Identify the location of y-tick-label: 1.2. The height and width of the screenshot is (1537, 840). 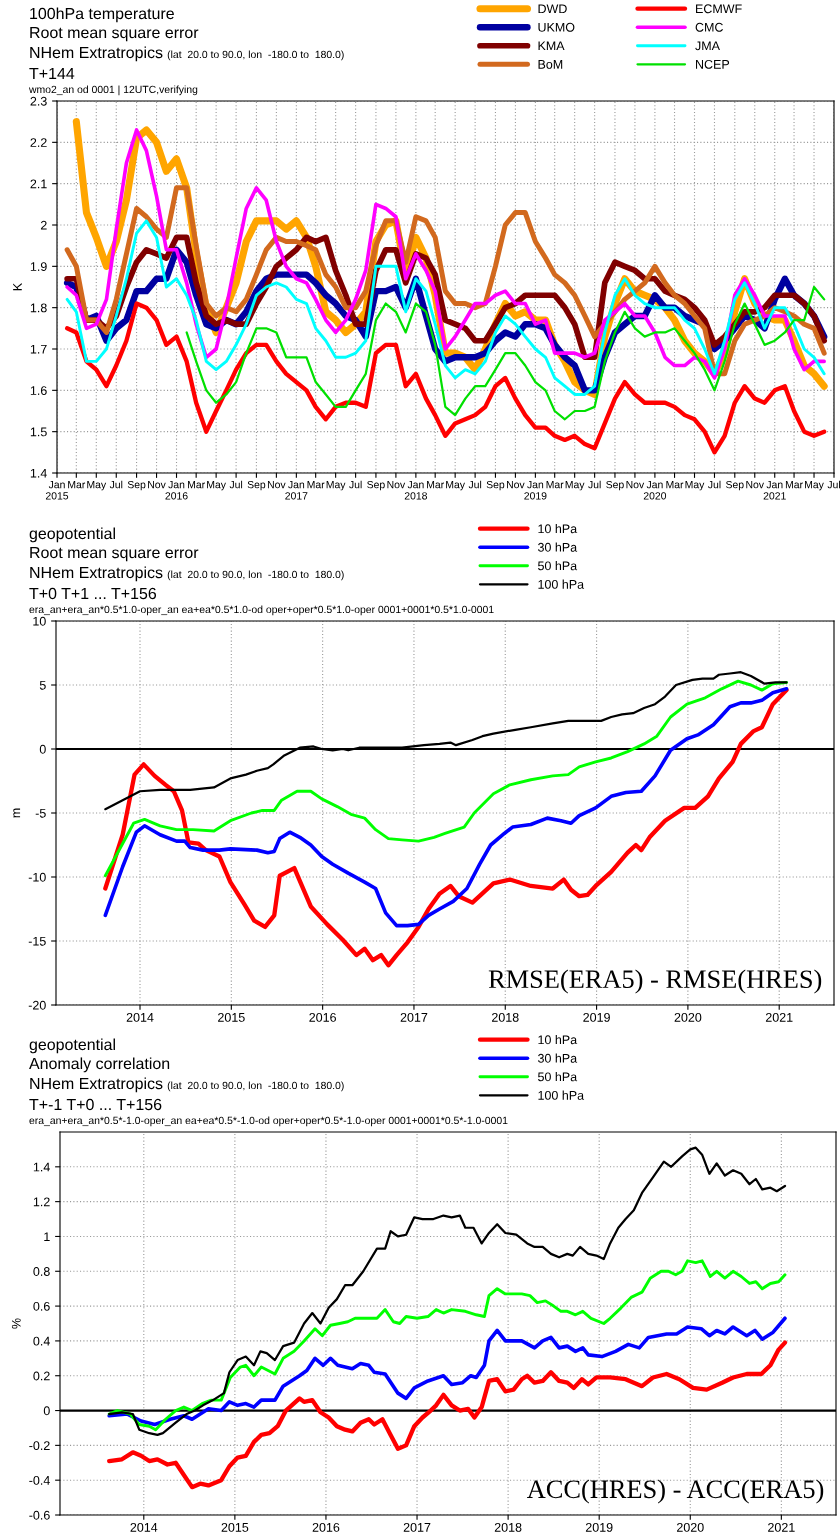
(41, 1202).